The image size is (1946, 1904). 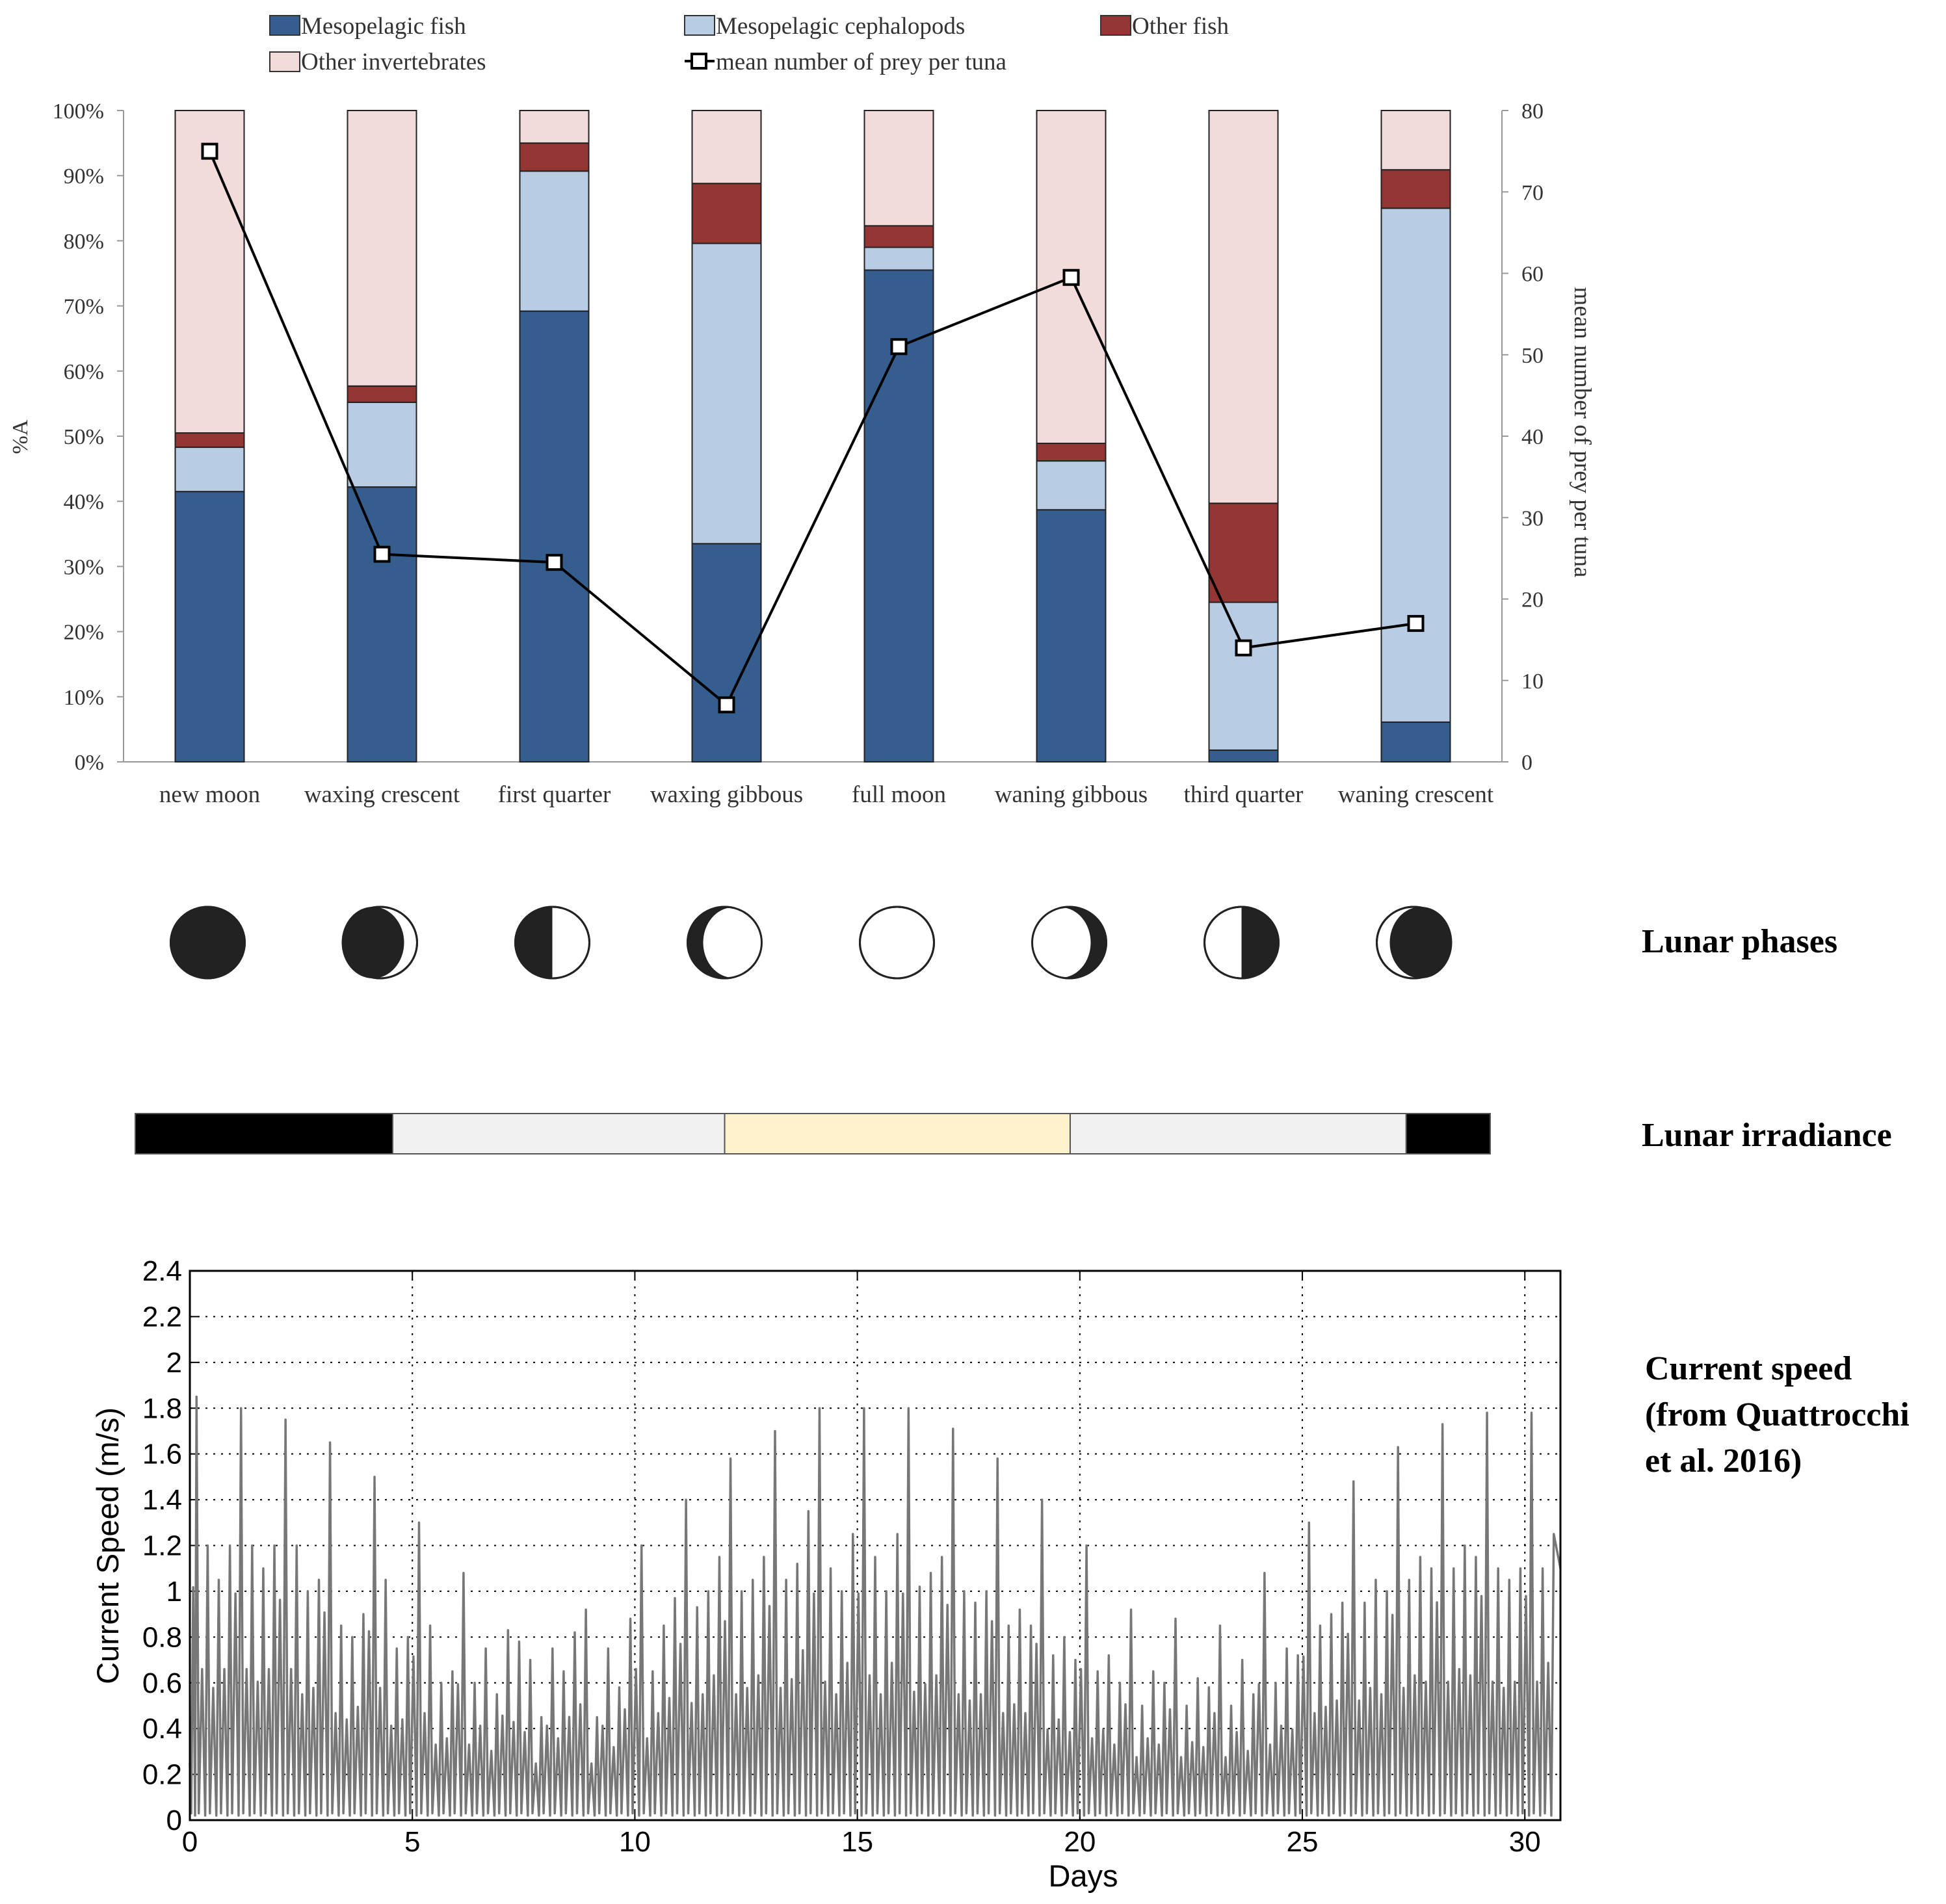 What do you see at coordinates (1416, 795) in the screenshot?
I see `category-label-waning-crescent: waning crescent` at bounding box center [1416, 795].